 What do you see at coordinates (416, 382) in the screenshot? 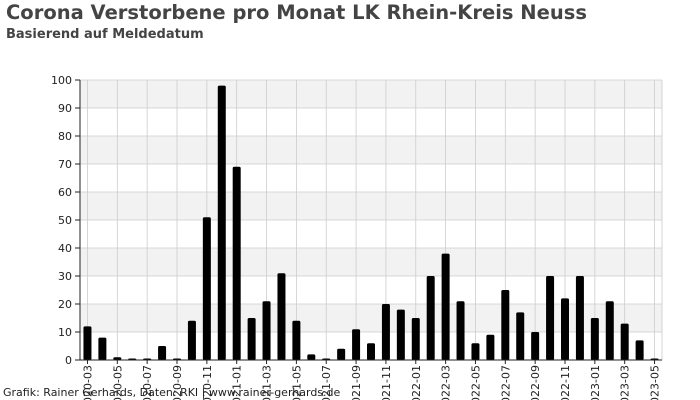
I see `x-tick-label: 2022-01` at bounding box center [416, 382].